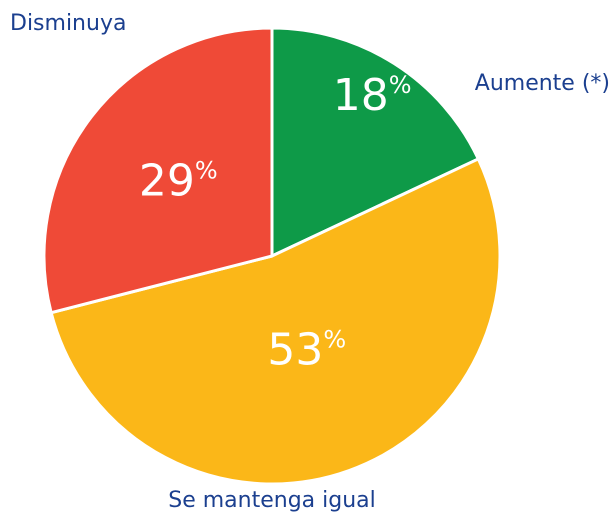  I want to click on value-label: 53%, so click(306, 350).